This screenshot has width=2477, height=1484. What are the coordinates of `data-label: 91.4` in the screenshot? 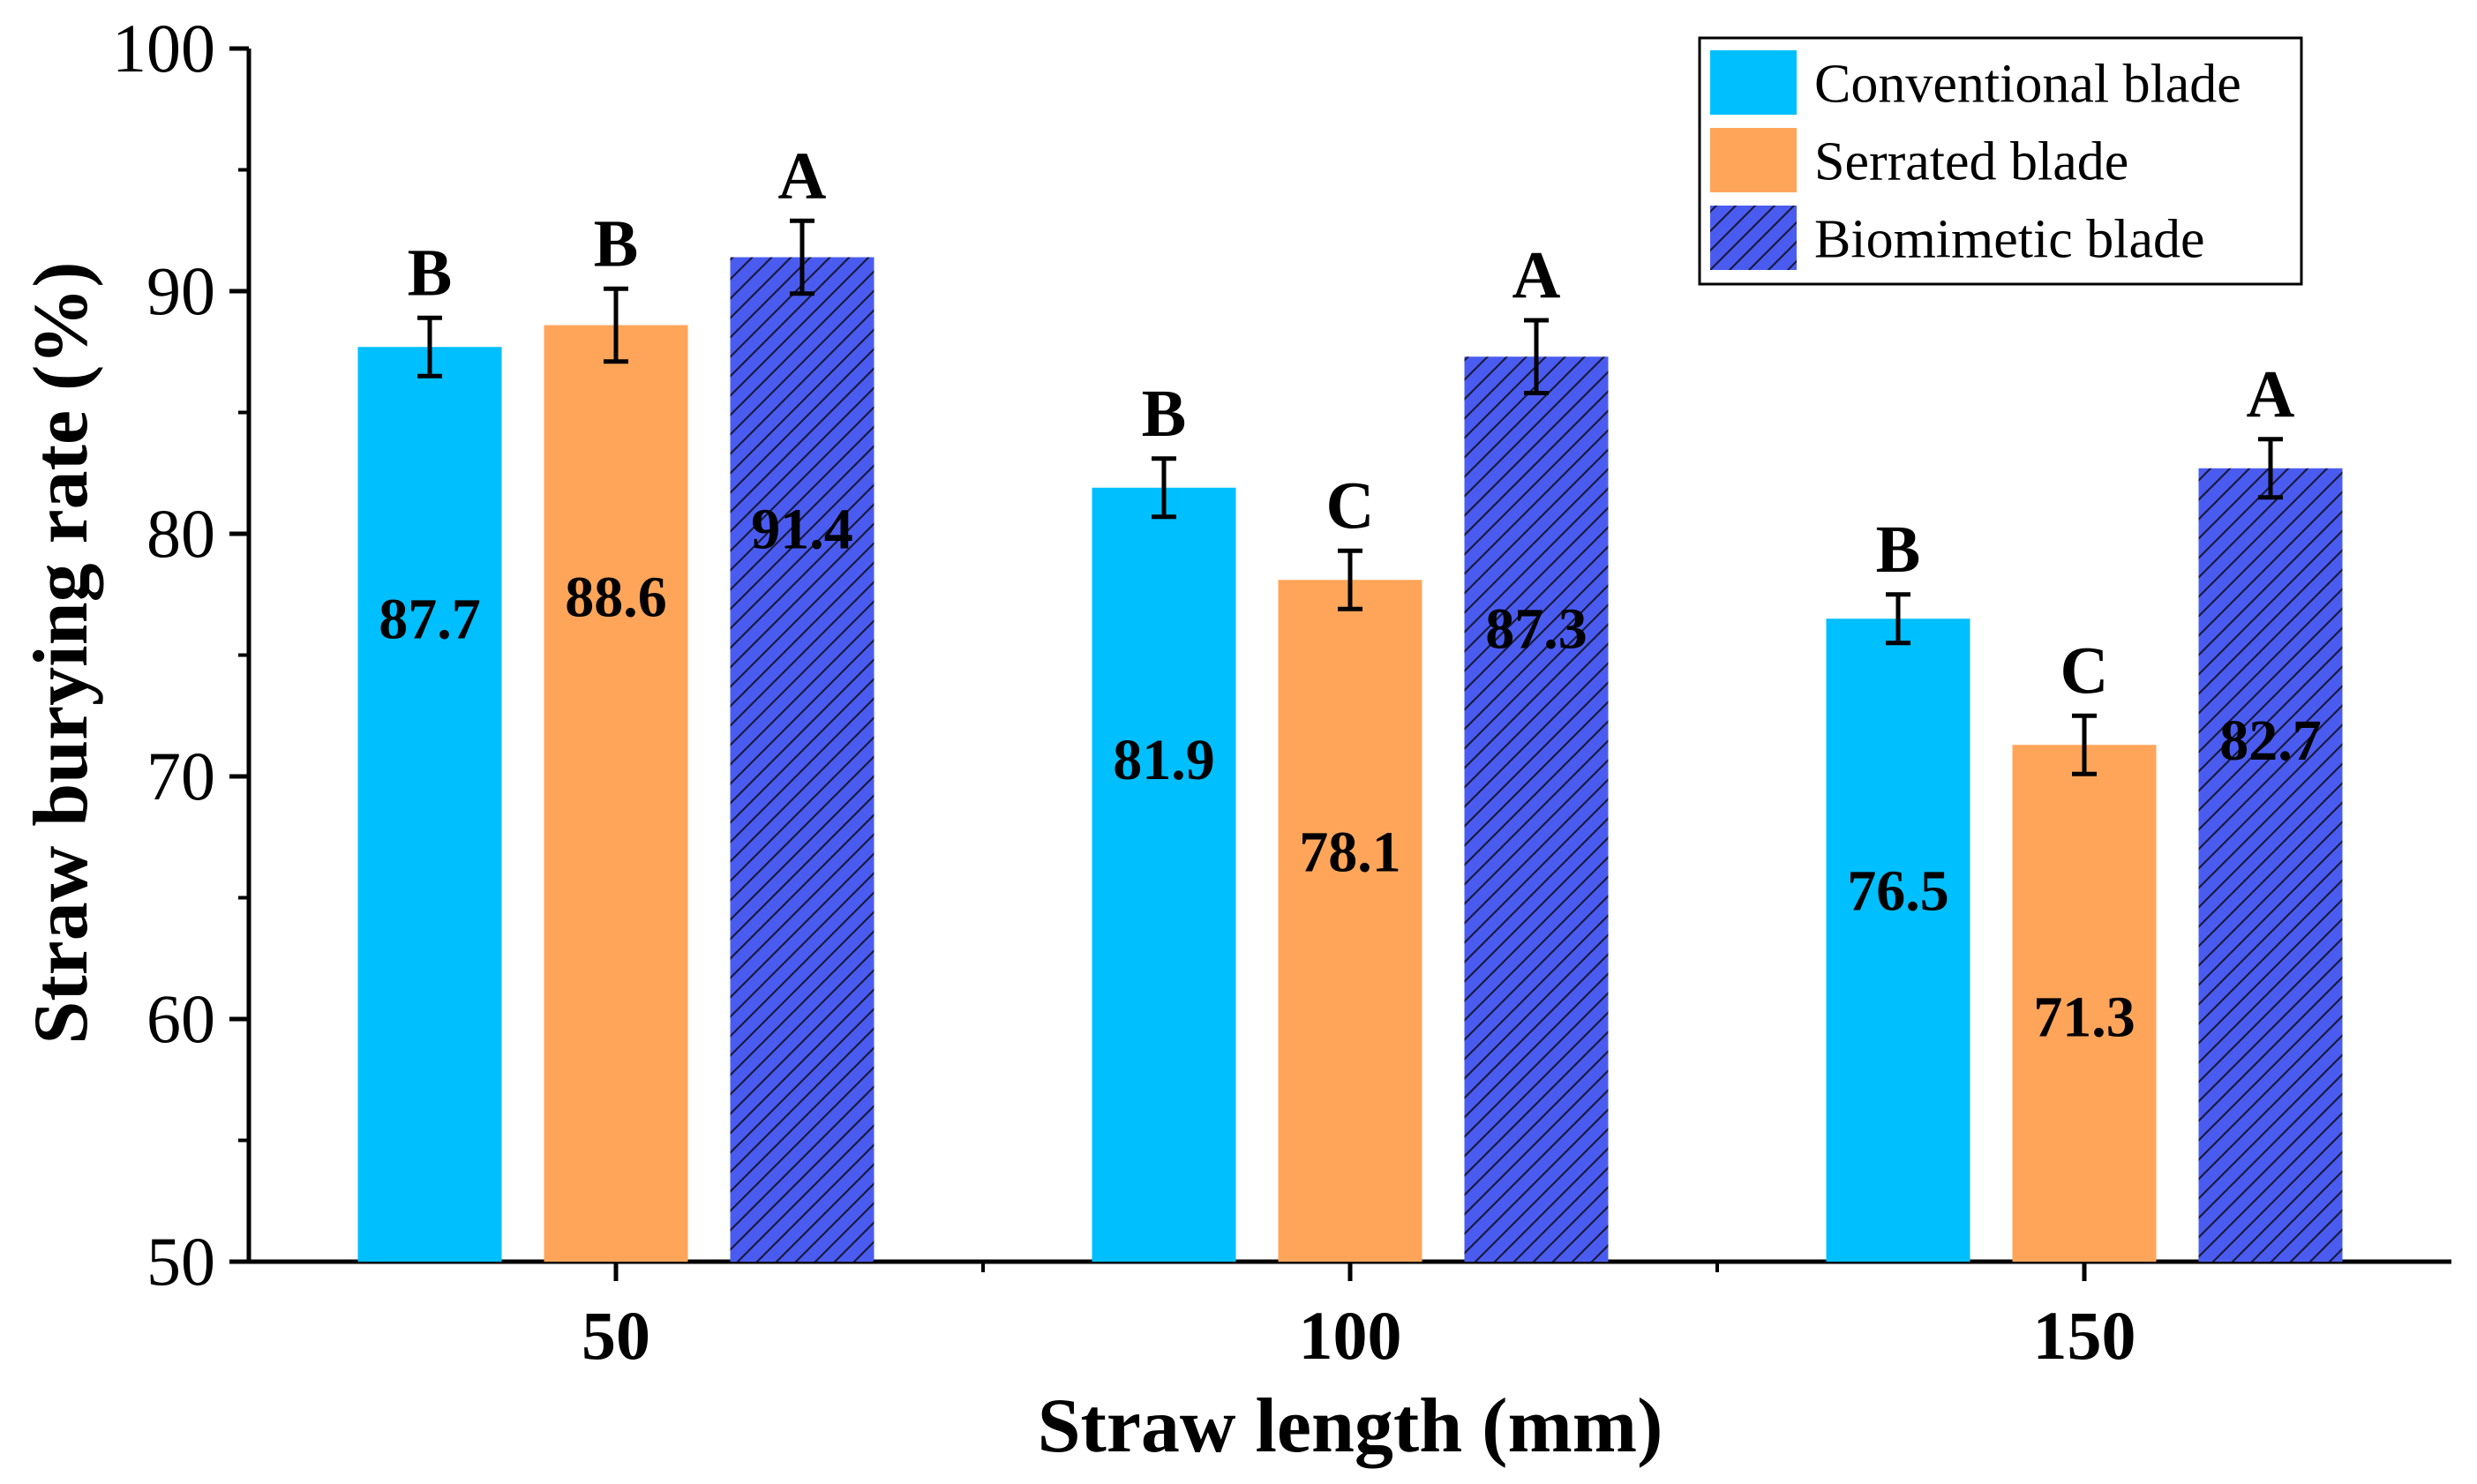 It's located at (802, 530).